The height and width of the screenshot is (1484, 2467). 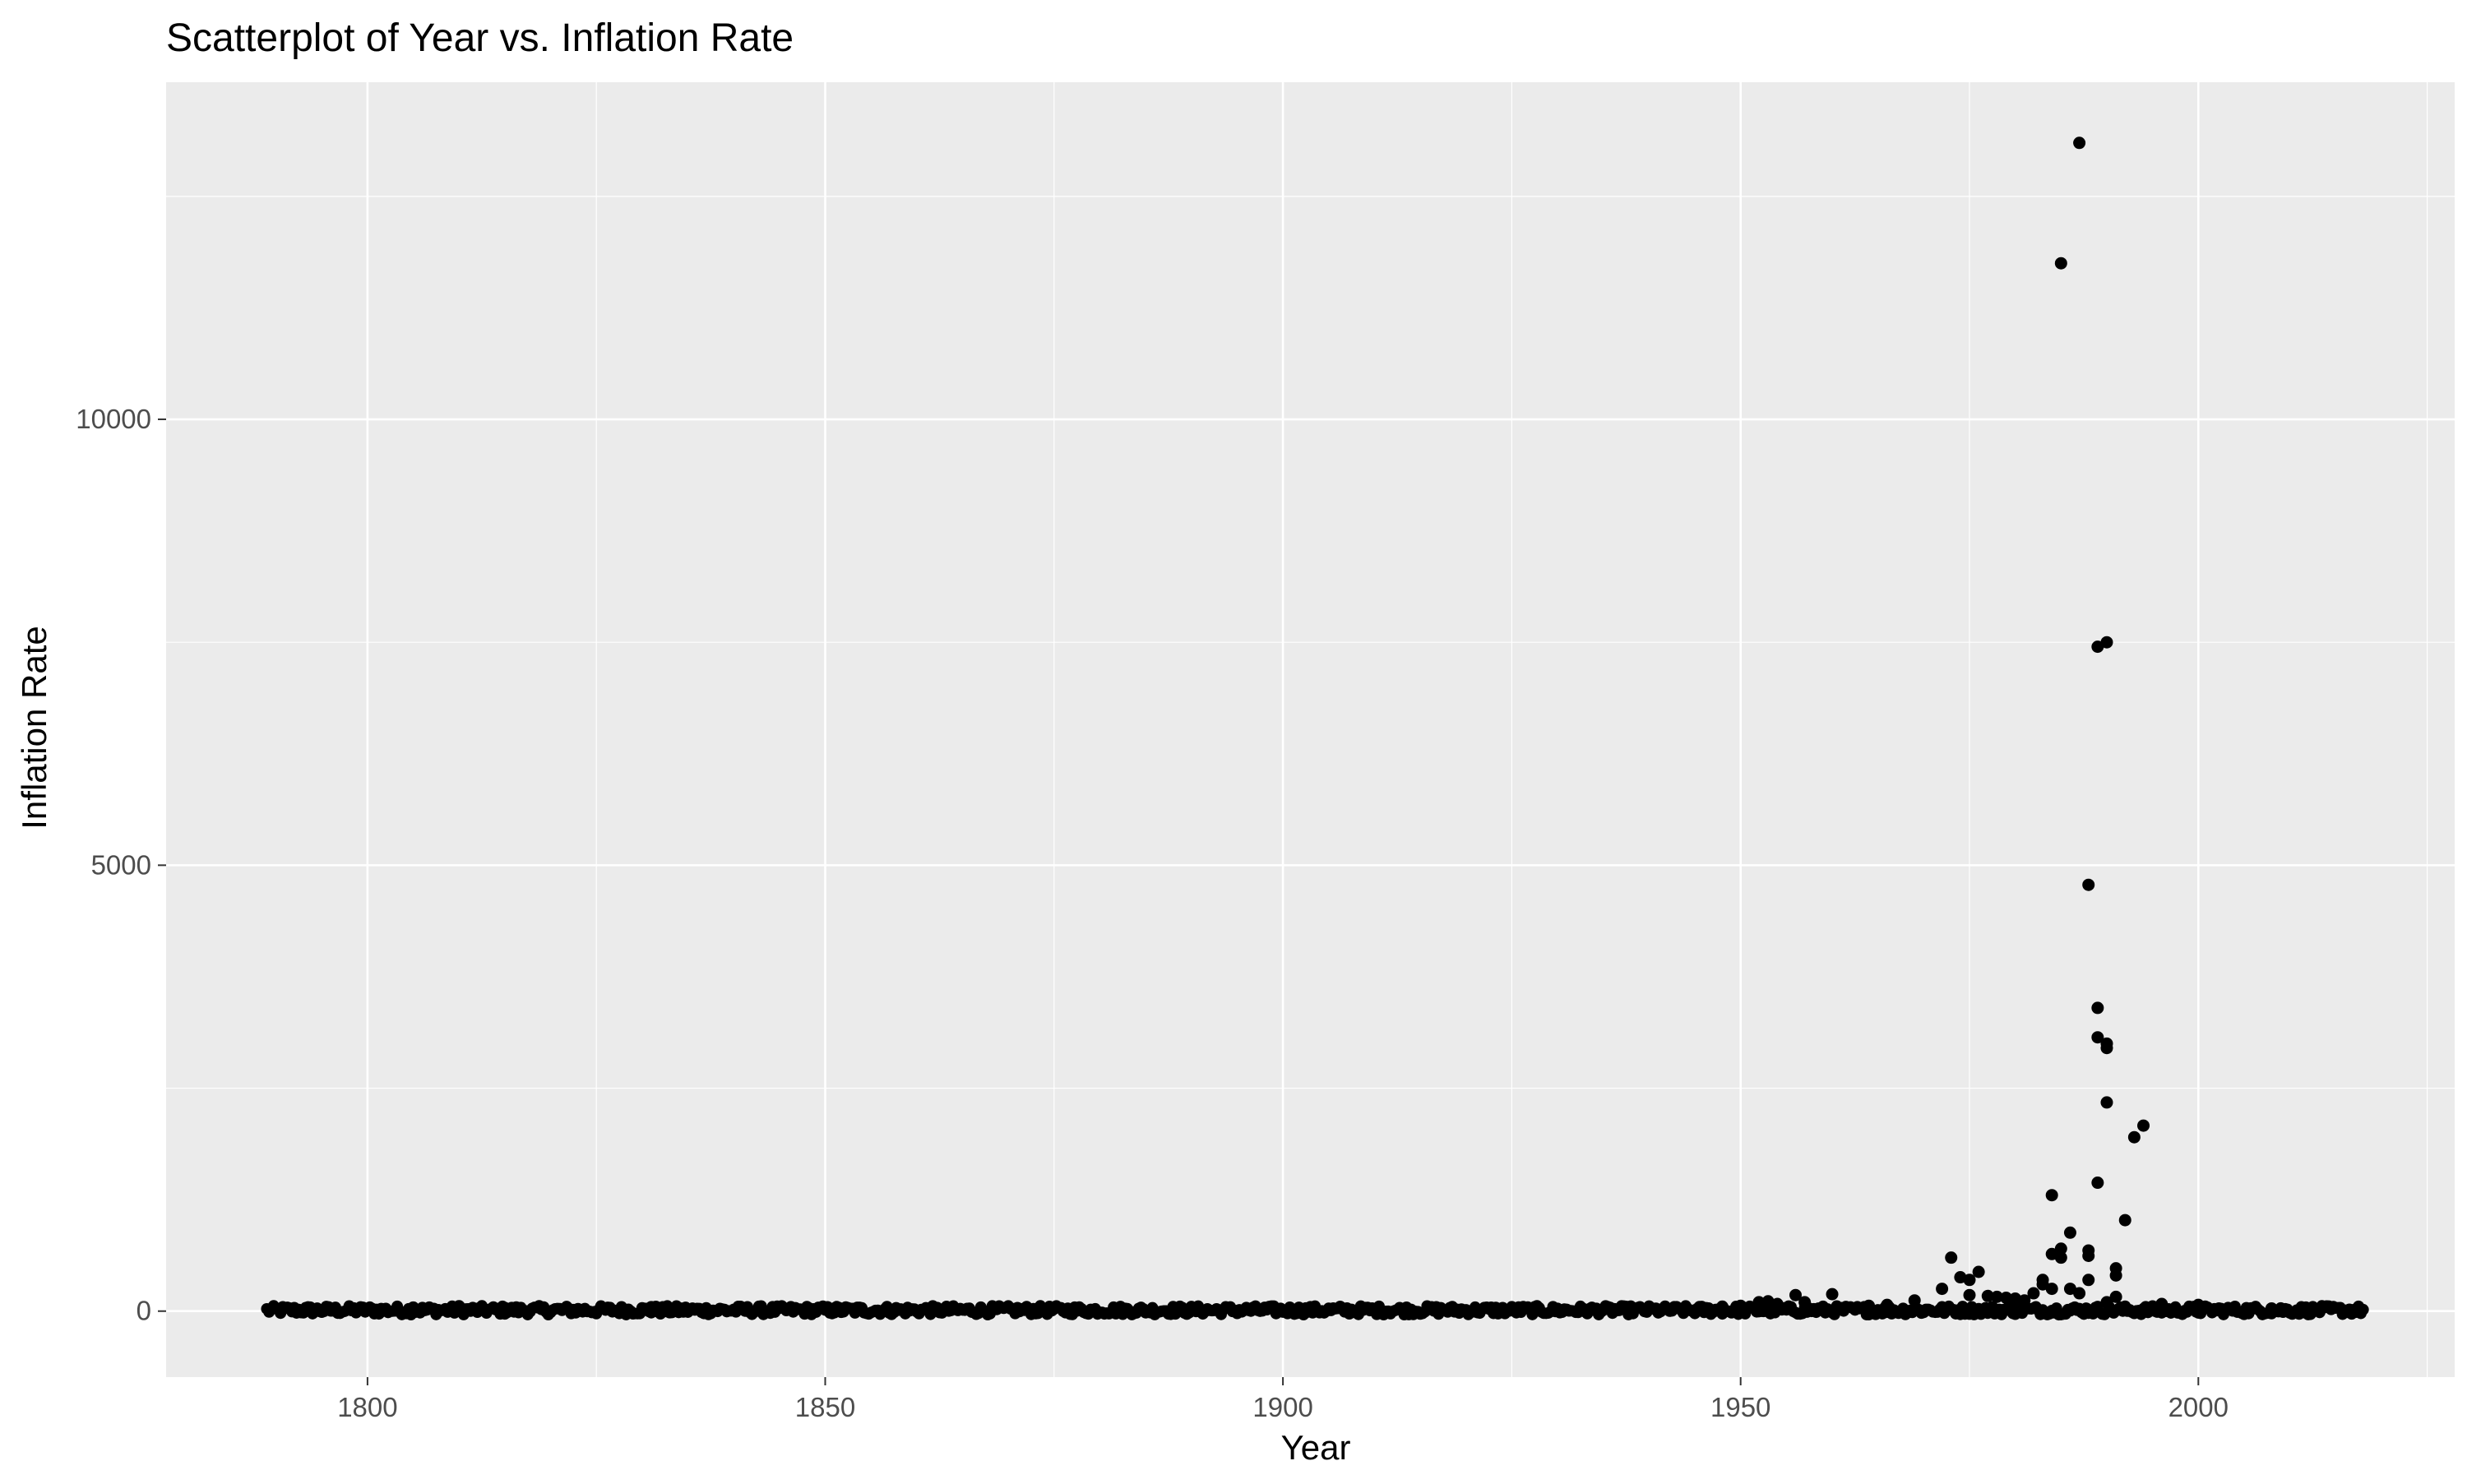 I want to click on x-tick-label: 1850, so click(x=825, y=1407).